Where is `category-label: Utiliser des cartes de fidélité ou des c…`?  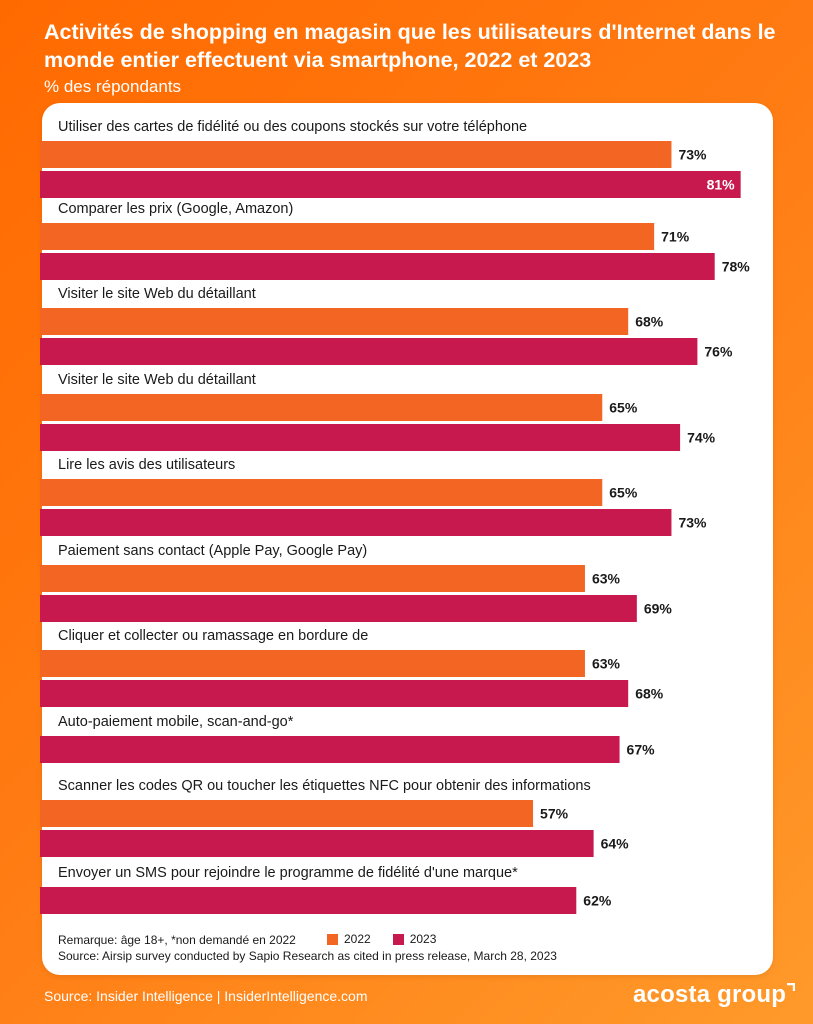 category-label: Utiliser des cartes de fidélité ou des c… is located at coordinates (293, 127).